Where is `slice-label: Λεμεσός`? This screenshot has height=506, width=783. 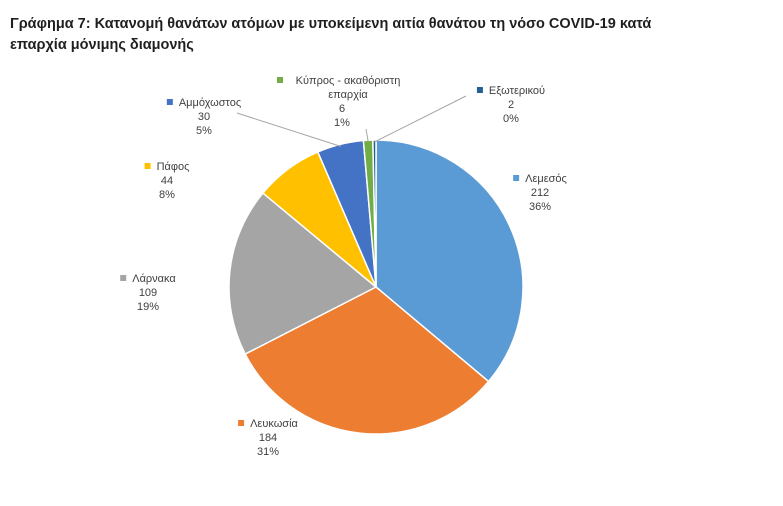 slice-label: Λεμεσός is located at coordinates (546, 179).